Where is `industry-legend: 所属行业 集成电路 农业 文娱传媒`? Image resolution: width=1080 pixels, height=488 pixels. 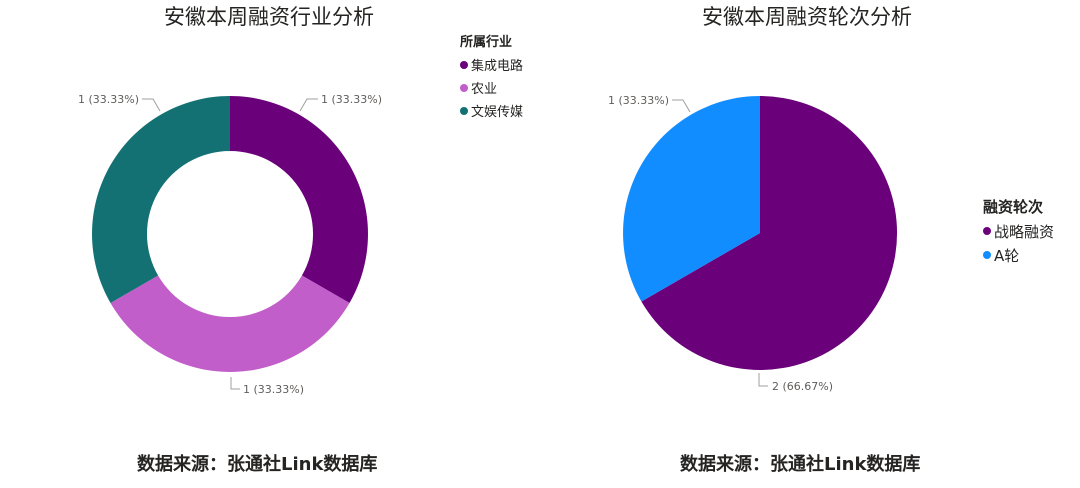 industry-legend: 所属行业 集成电路 农业 文娱传媒 is located at coordinates (491, 76).